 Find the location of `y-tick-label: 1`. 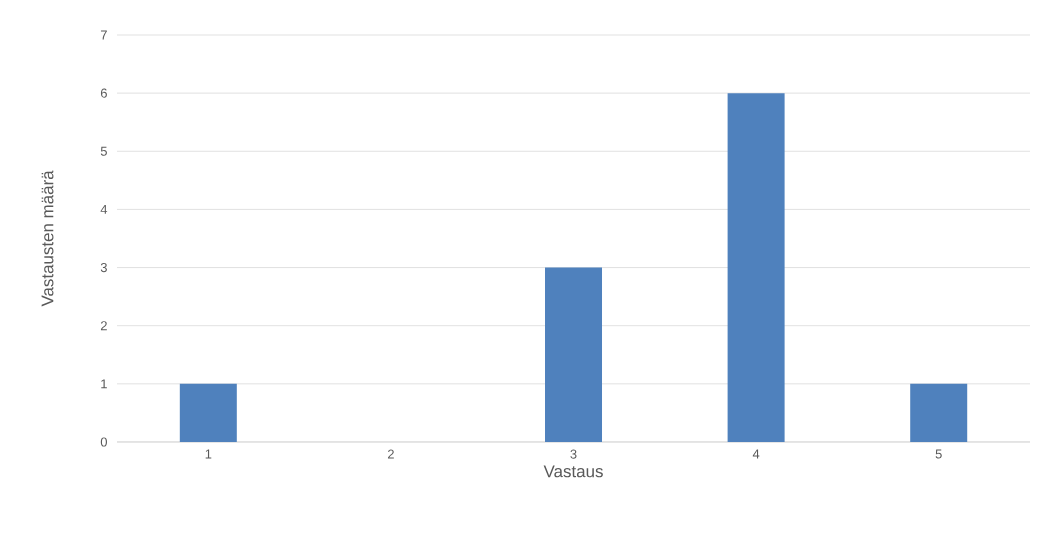

y-tick-label: 1 is located at coordinates (104, 384).